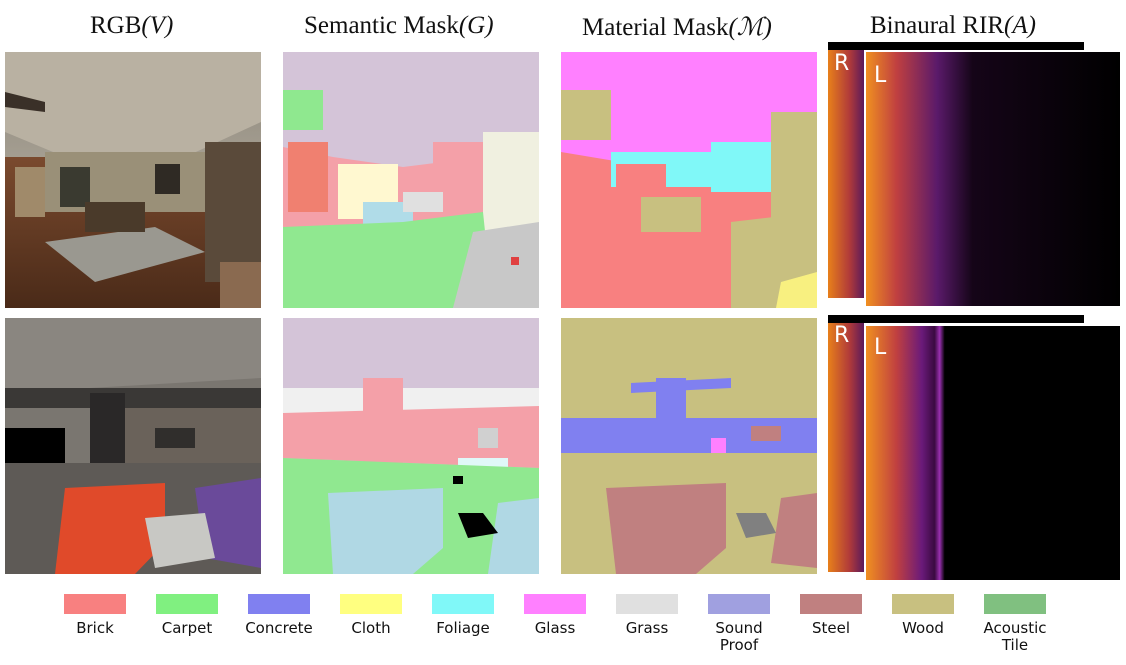  Describe the element at coordinates (647, 628) in the screenshot. I see `legend-label: Grass` at that location.